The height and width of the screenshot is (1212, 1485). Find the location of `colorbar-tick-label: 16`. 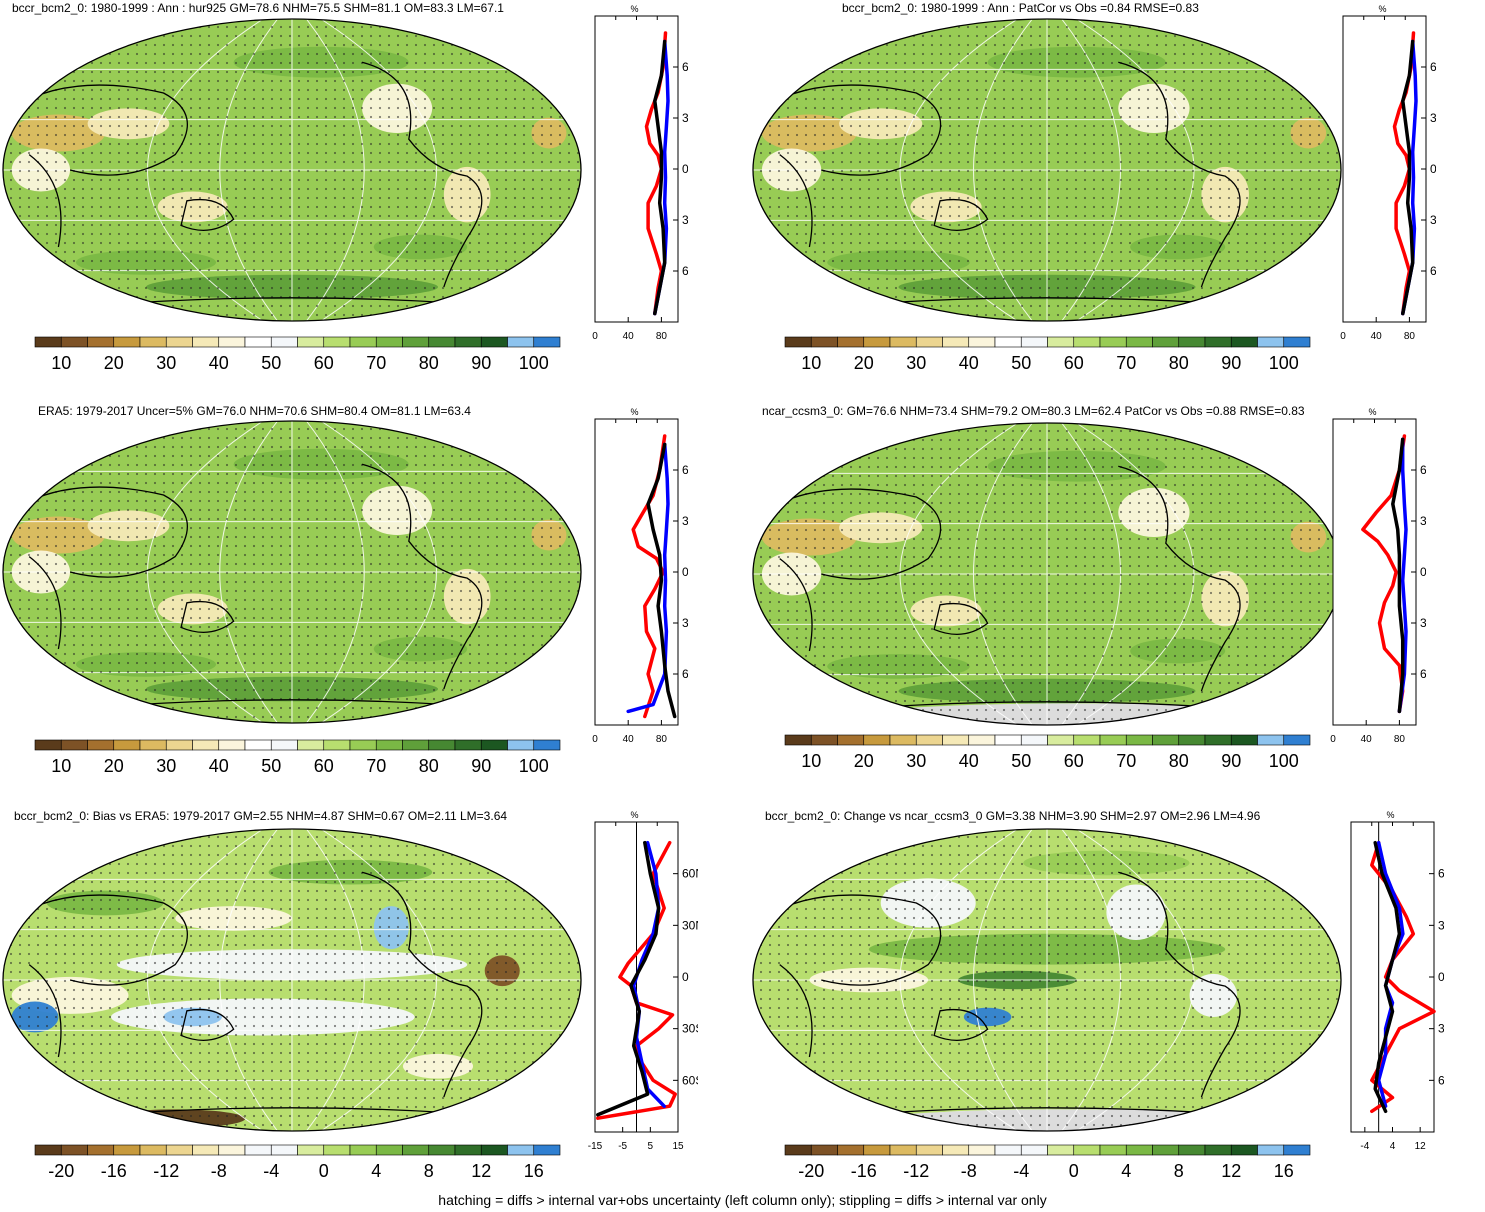

colorbar-tick-label: 16 is located at coordinates (534, 1171).